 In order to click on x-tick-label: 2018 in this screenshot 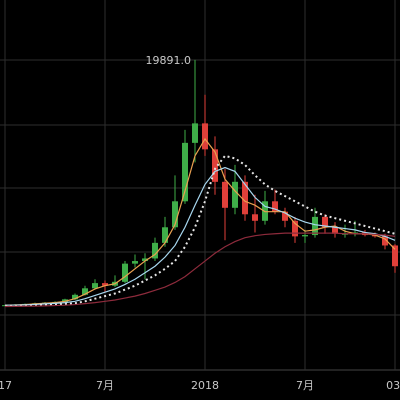, I will do `click(205, 385)`.